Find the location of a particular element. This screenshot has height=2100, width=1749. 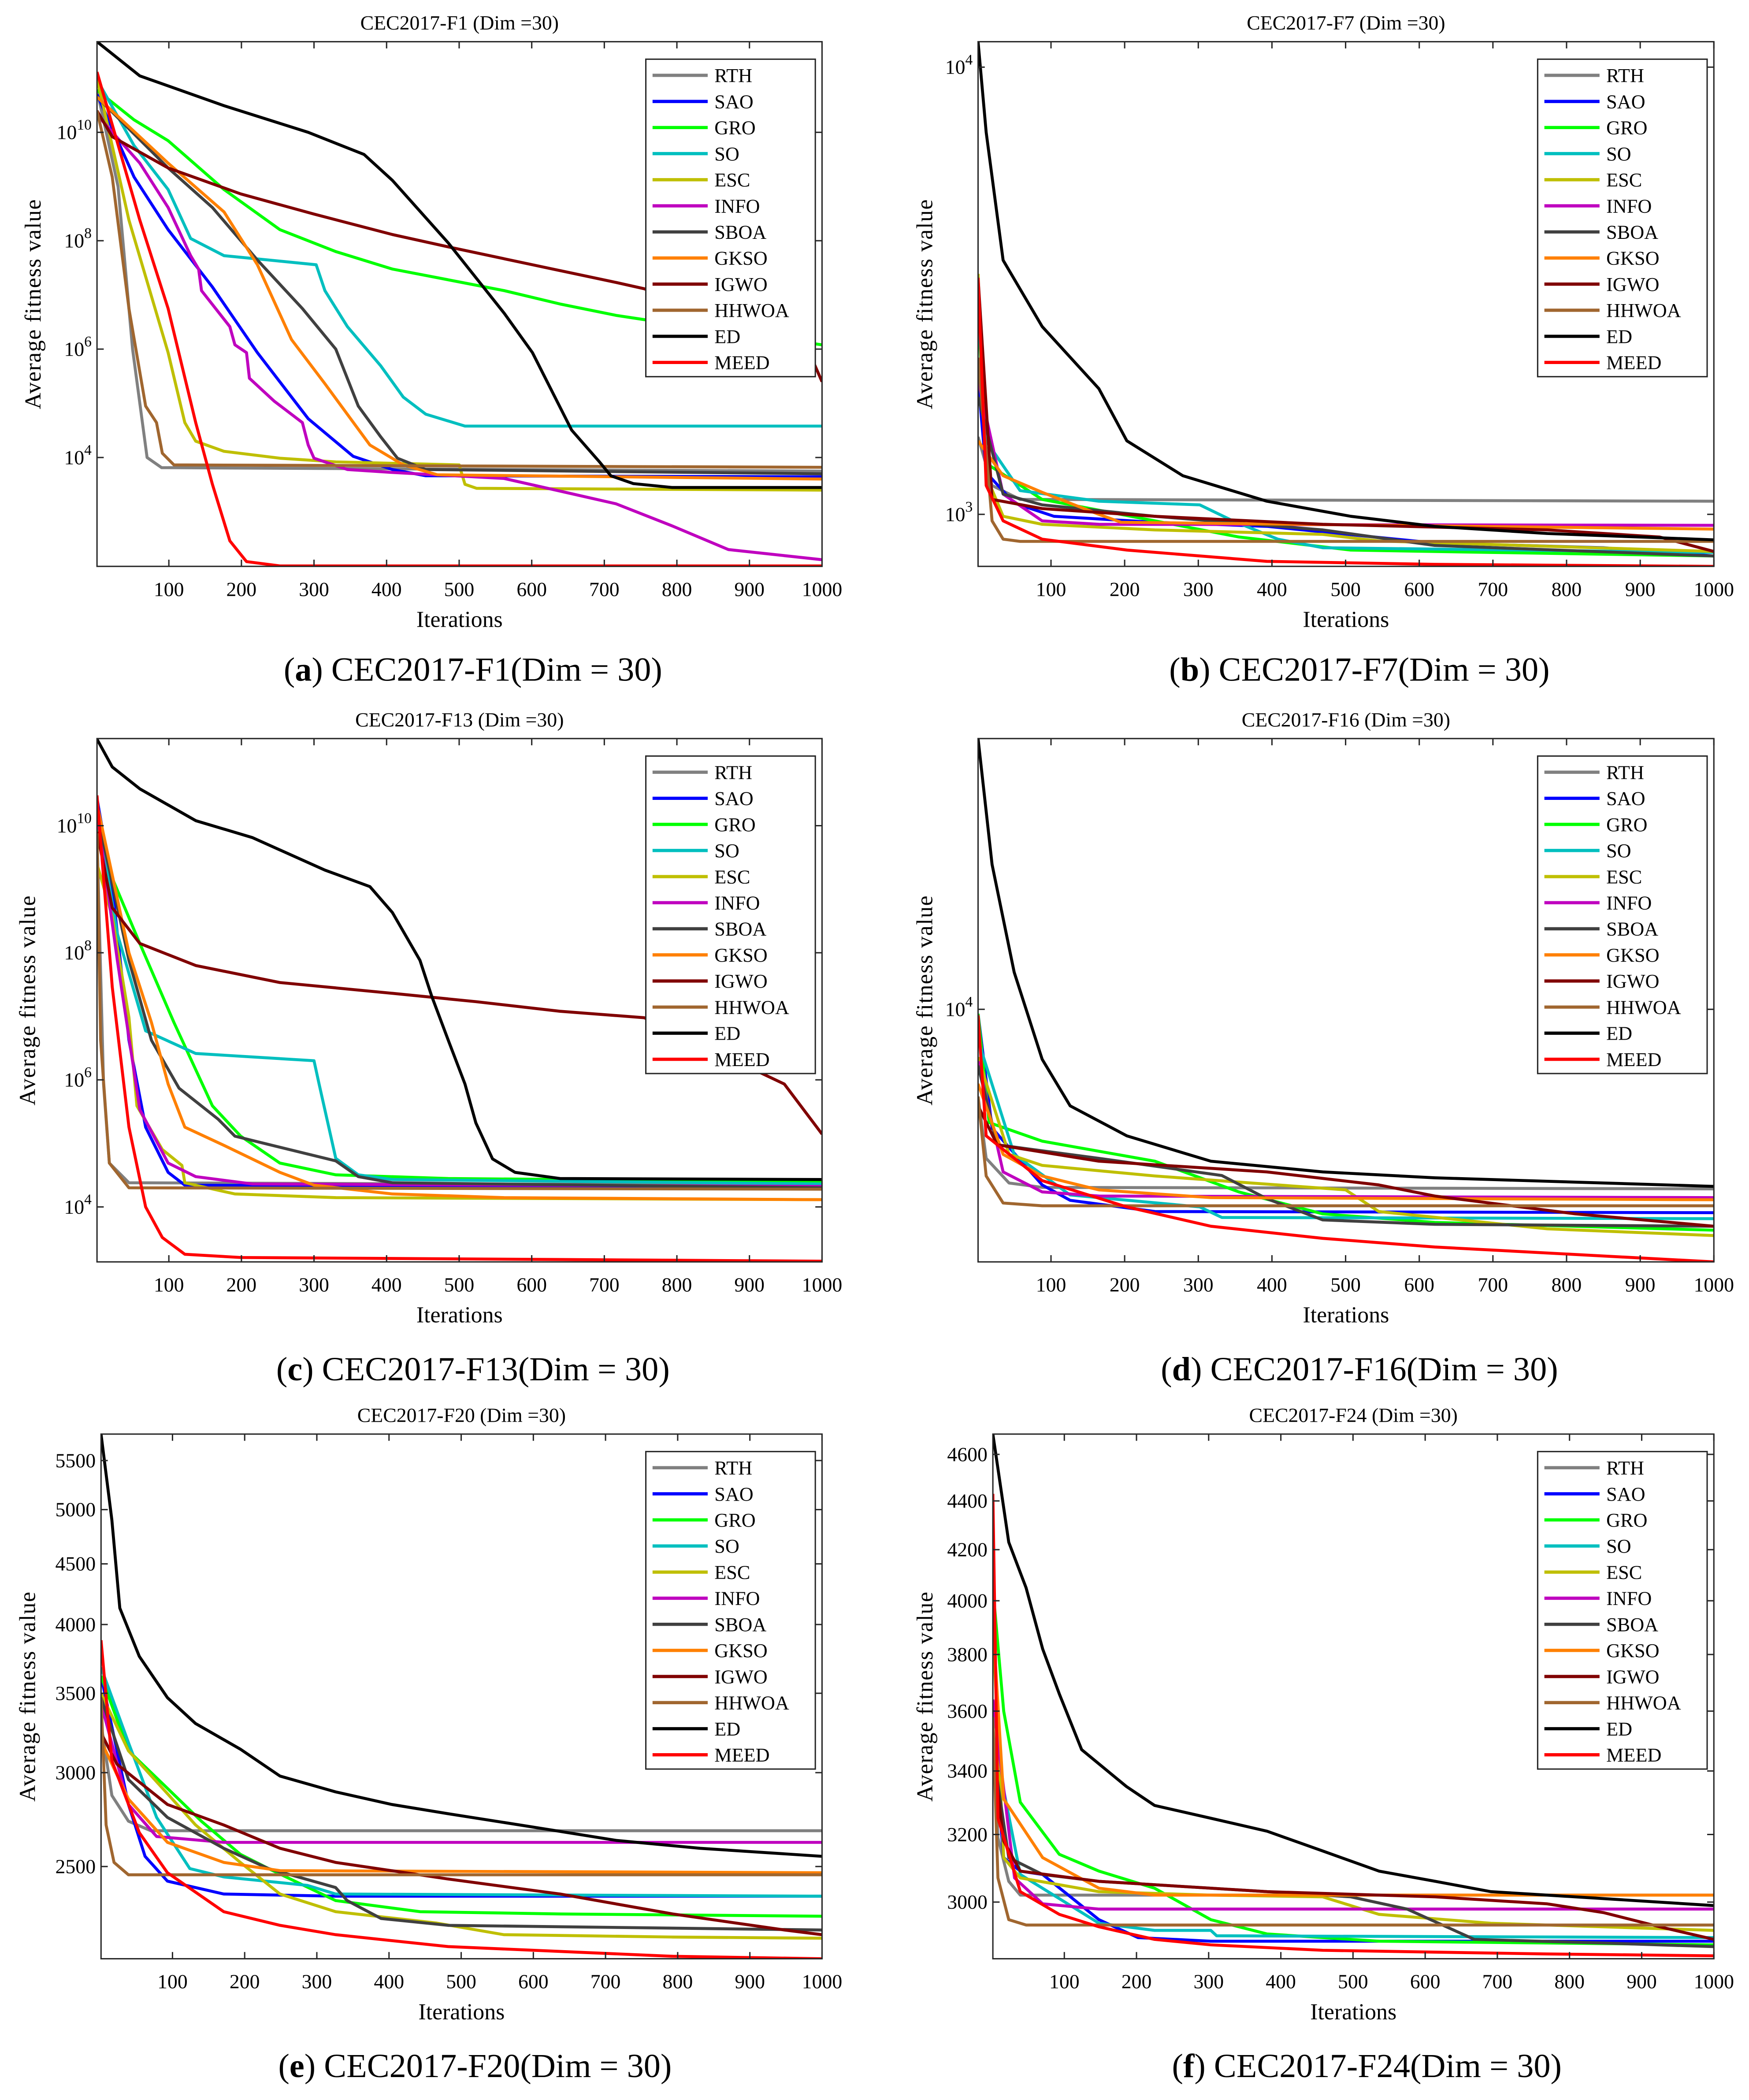

legend-item-info: INFO is located at coordinates (1598, 1598).